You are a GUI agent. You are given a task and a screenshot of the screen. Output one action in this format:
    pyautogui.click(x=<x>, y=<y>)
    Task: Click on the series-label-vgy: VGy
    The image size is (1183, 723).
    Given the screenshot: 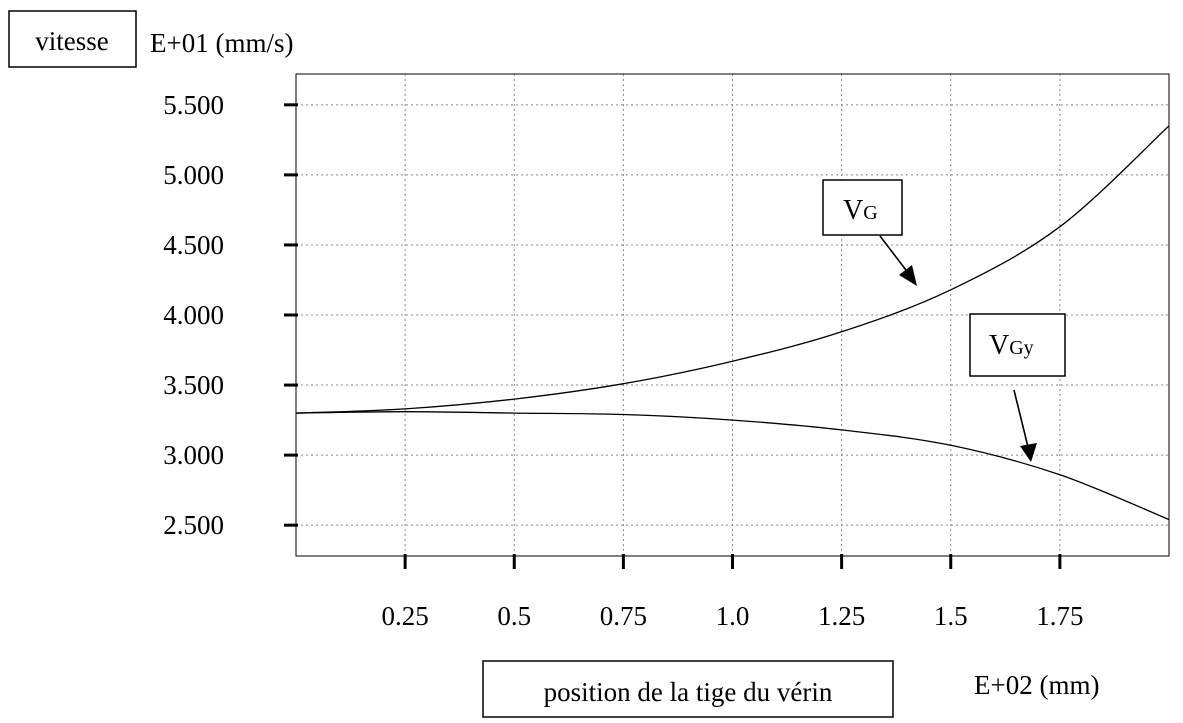 What is the action you would take?
    pyautogui.click(x=1017, y=345)
    